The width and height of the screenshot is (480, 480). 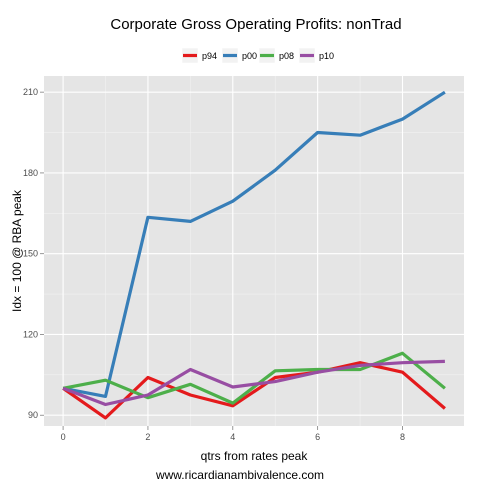 What do you see at coordinates (257, 55) in the screenshot?
I see `legend: p94 p00 p08 p10` at bounding box center [257, 55].